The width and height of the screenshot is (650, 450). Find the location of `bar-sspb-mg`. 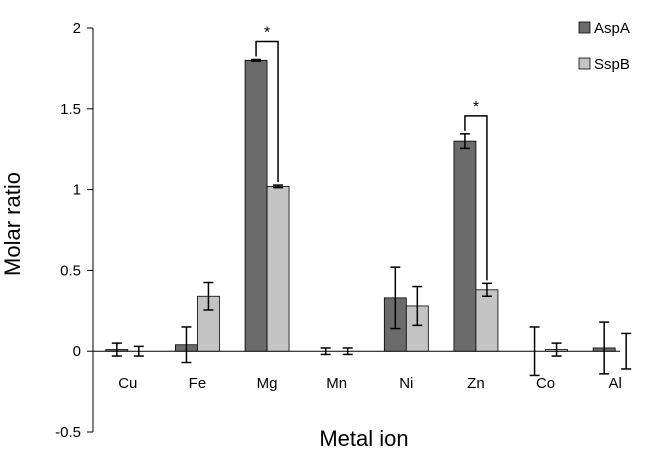

bar-sspb-mg is located at coordinates (278, 268).